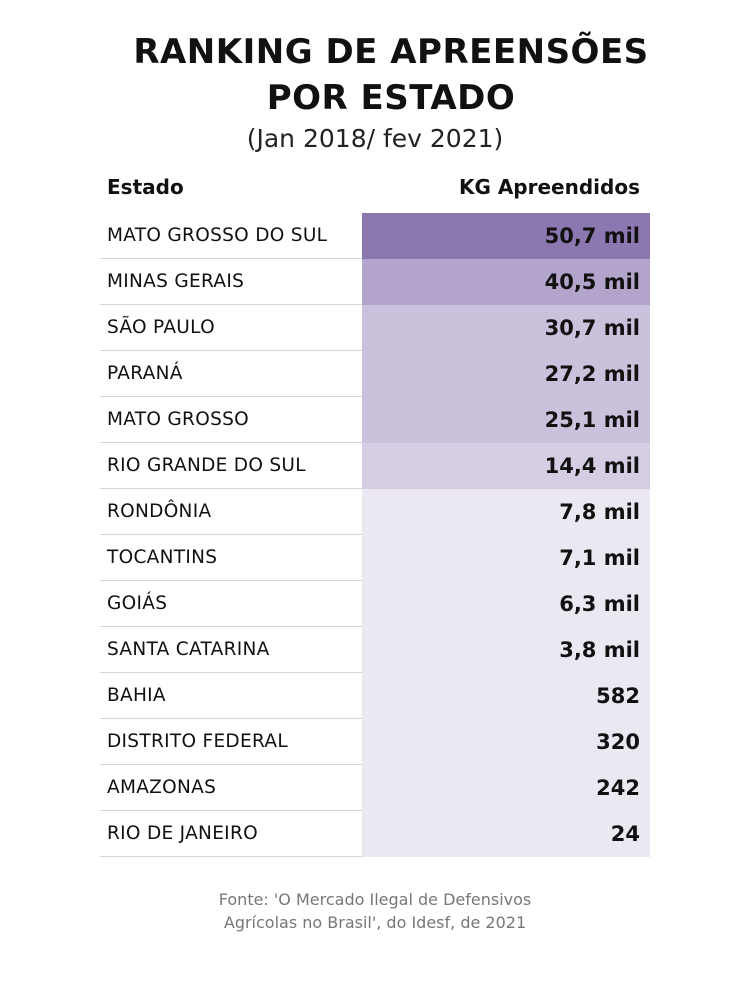 The width and height of the screenshot is (750, 998). Describe the element at coordinates (375, 138) in the screenshot. I see `subtitle: (Jan 2018/ fev 2021)` at that location.